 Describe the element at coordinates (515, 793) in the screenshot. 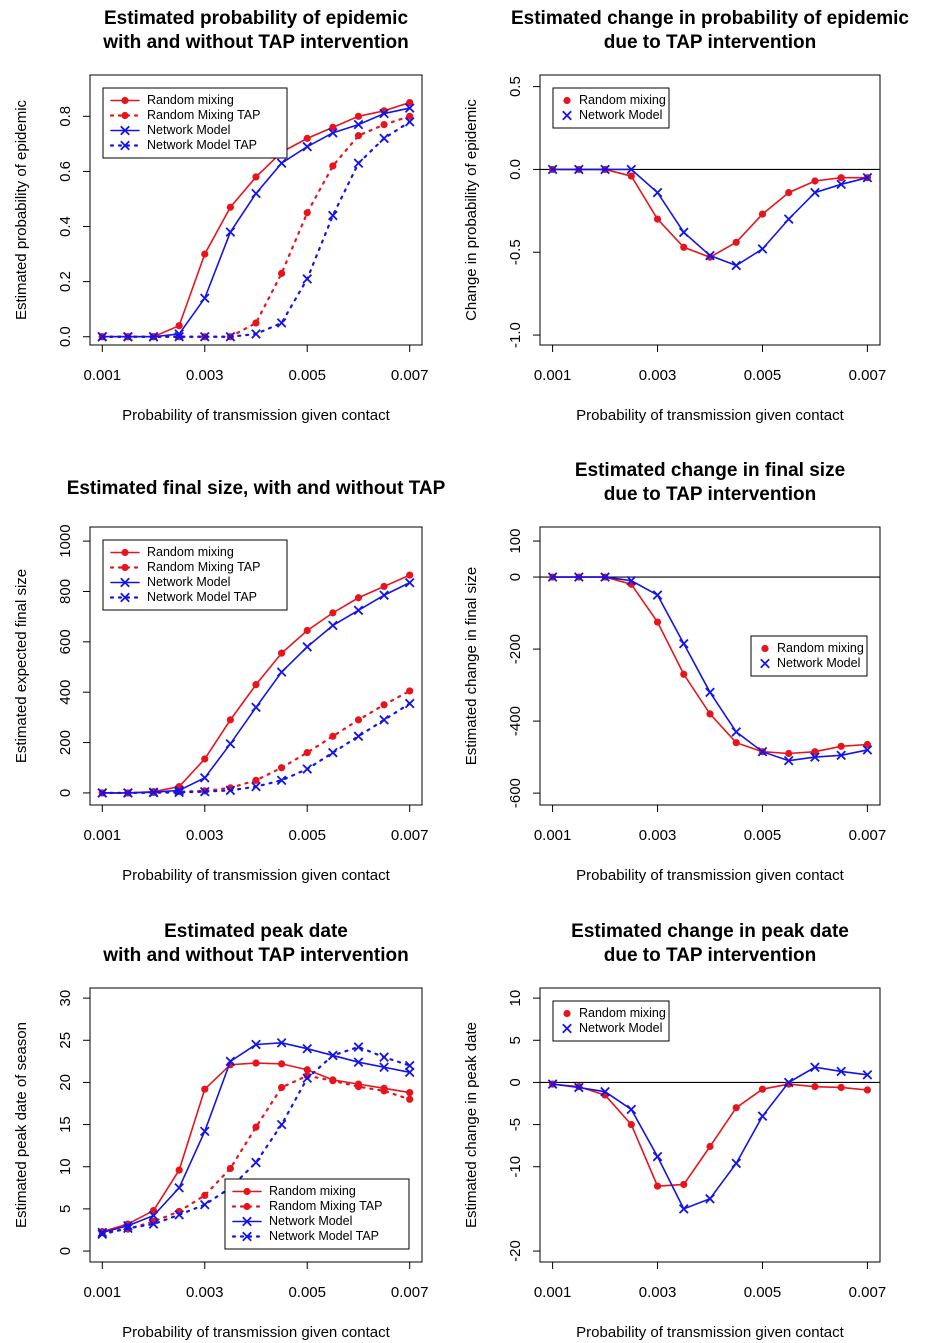

I see `y-tick-label: -600` at that location.